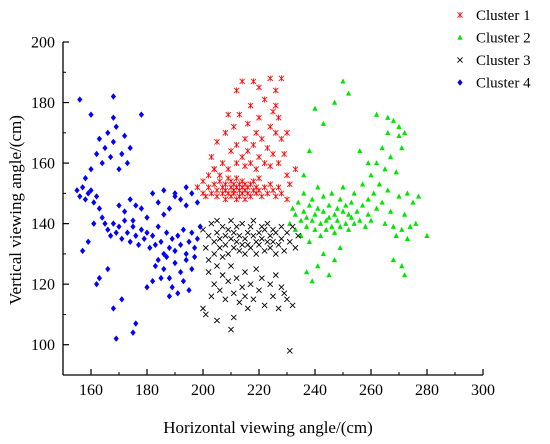 Image resolution: width=550 pixels, height=444 pixels. I want to click on x-tick-label: 200, so click(203, 390).